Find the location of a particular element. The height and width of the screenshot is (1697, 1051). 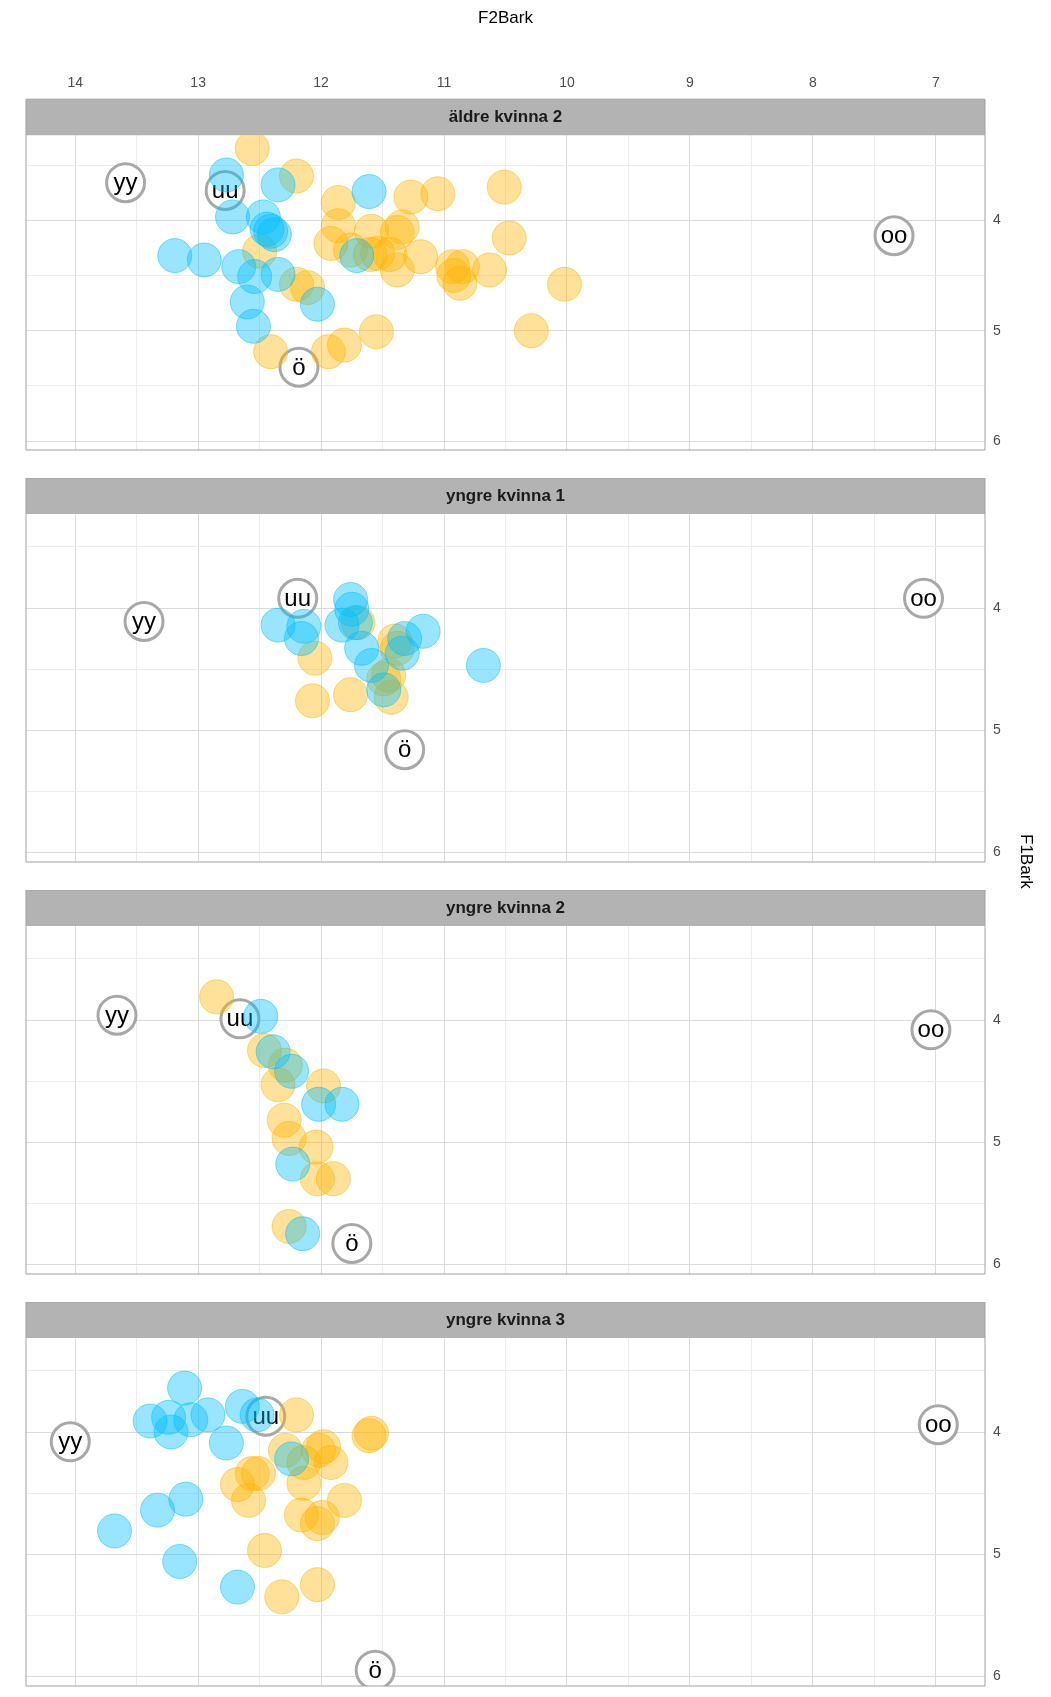

x-axis-title: F2Bark is located at coordinates (506, 17).